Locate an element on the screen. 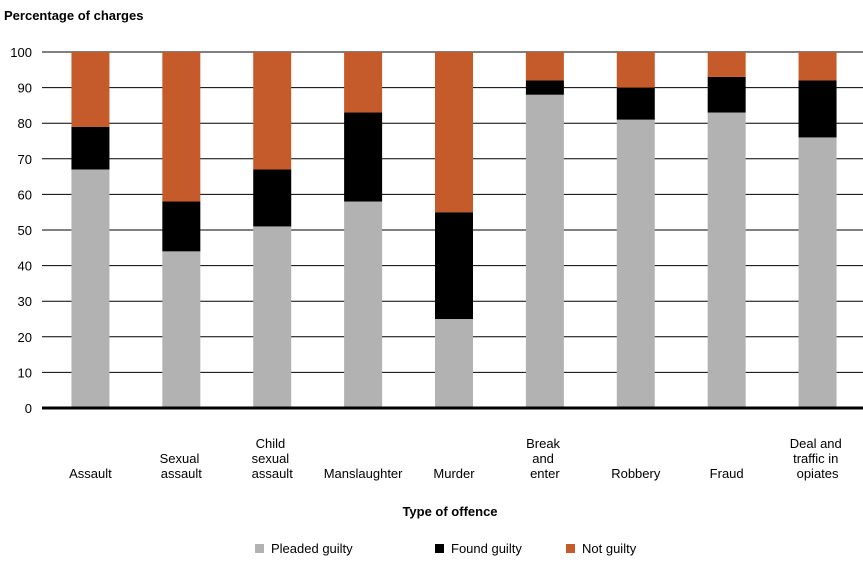  y-tick-label: 80 is located at coordinates (25, 123).